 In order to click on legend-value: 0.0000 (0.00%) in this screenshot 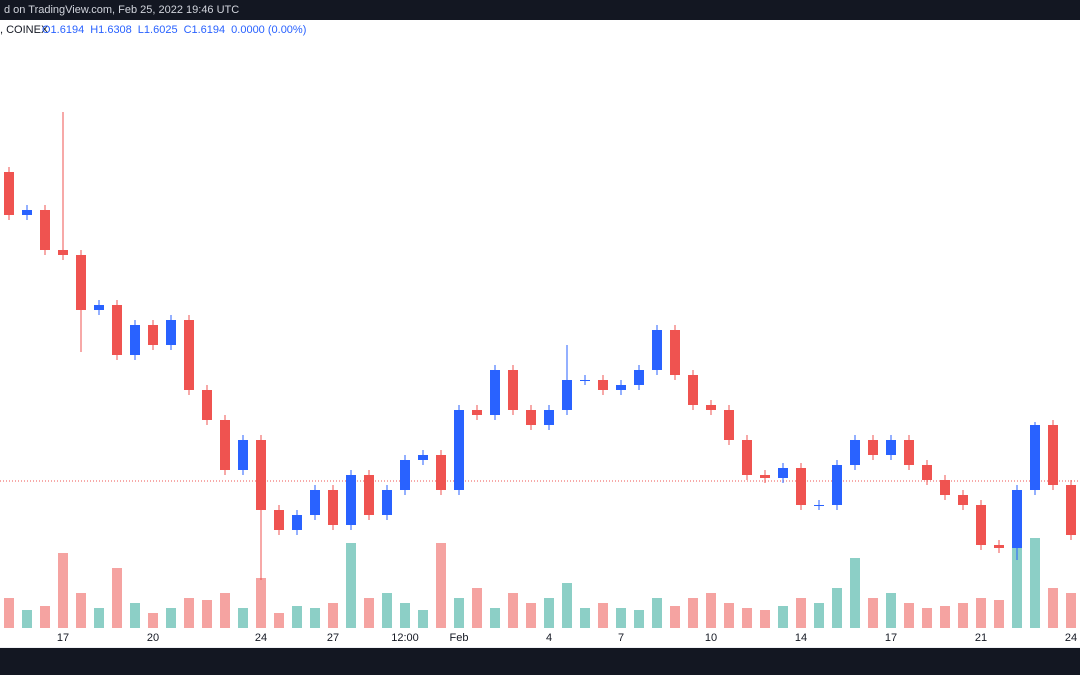, I will do `click(268, 30)`.